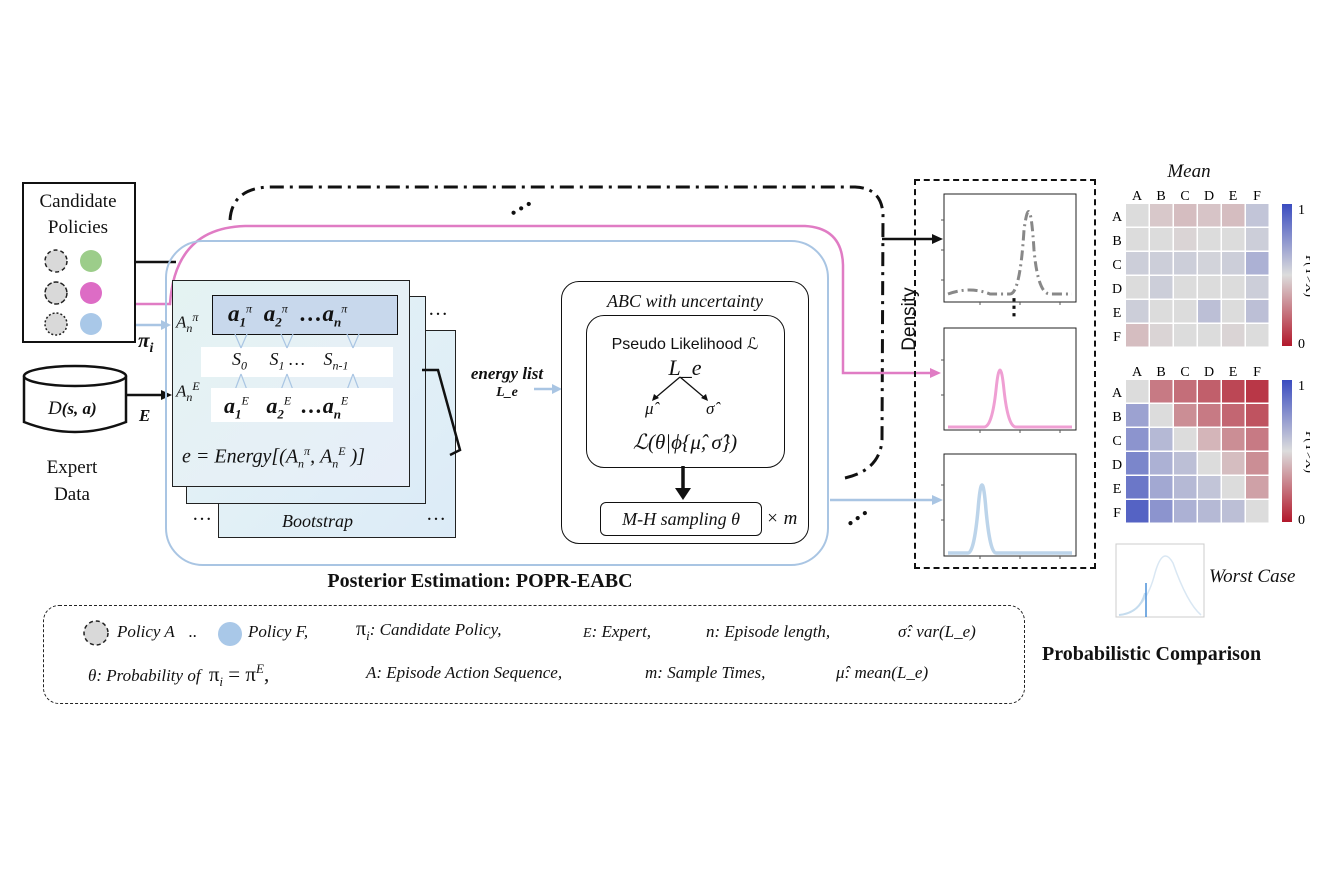  Describe the element at coordinates (1117, 513) in the screenshot. I see `worst-heatmap-row-label: F` at that location.